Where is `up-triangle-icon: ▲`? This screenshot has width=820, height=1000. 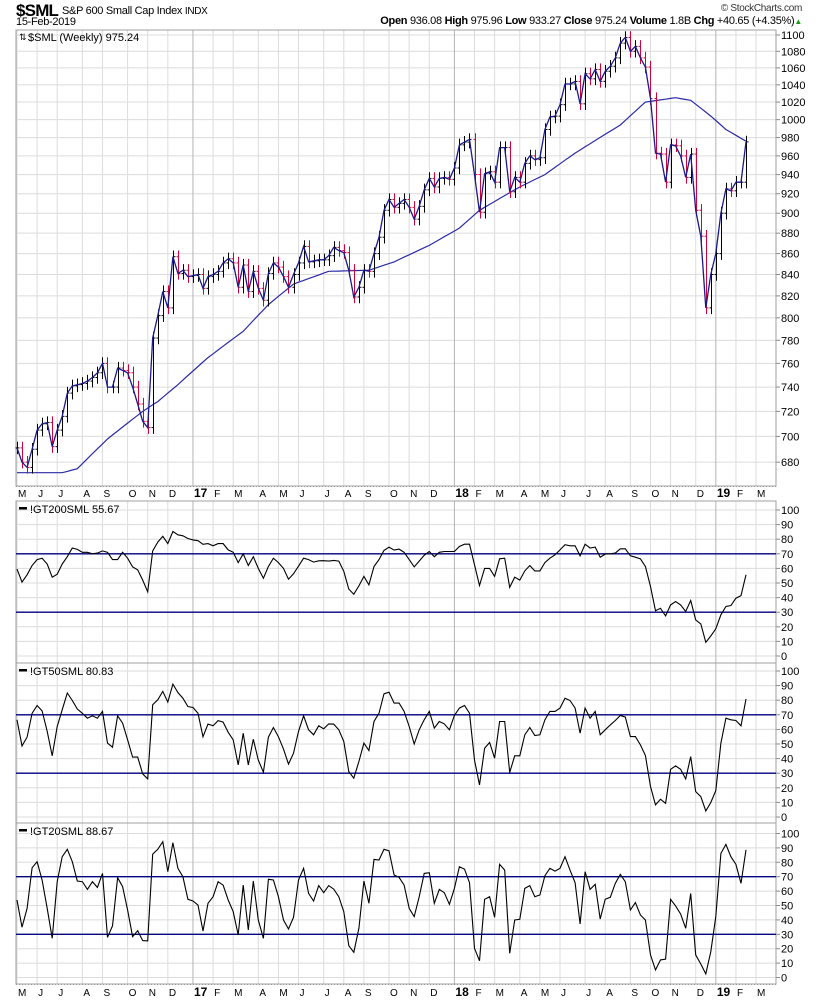
up-triangle-icon: ▲ is located at coordinates (798, 21).